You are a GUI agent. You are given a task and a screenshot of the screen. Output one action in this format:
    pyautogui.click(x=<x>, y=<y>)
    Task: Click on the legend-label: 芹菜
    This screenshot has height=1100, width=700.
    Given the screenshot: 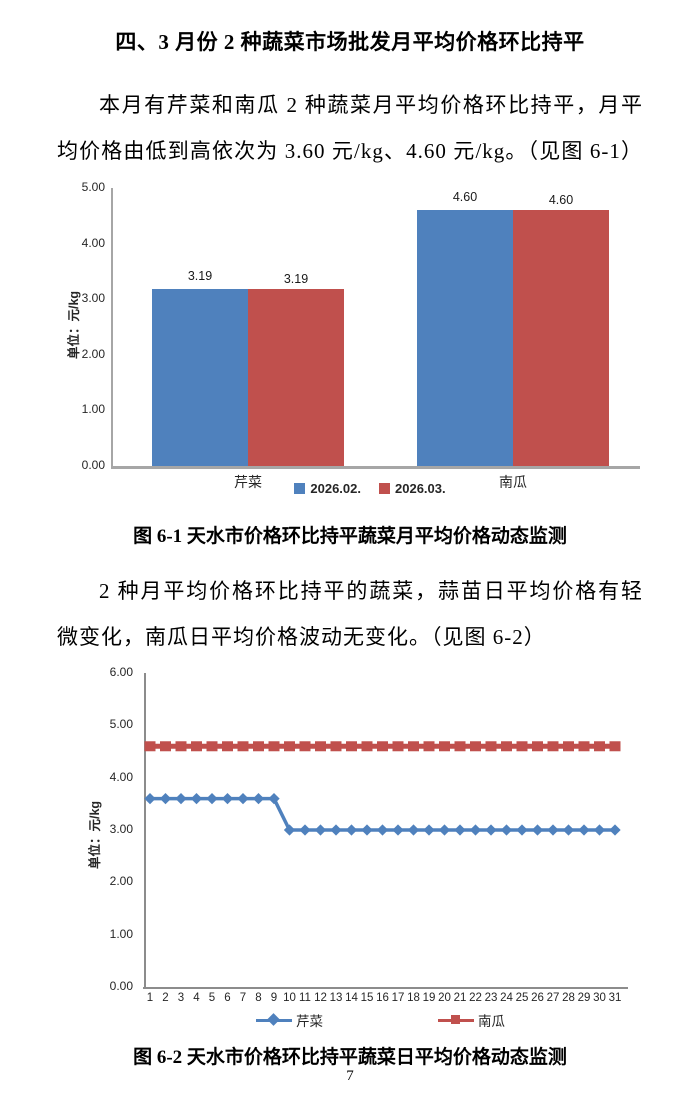 What is the action you would take?
    pyautogui.click(x=309, y=1021)
    